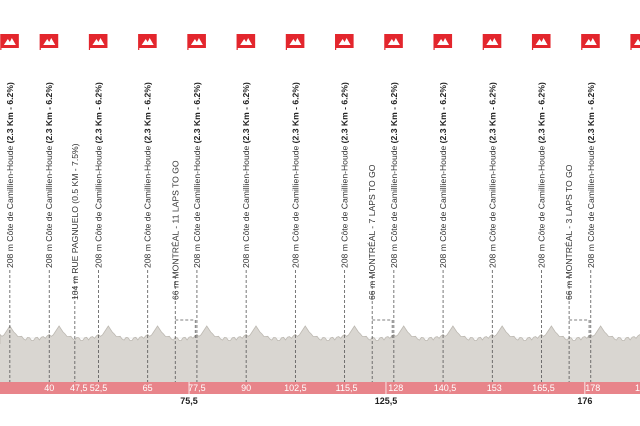 The height and width of the screenshot is (426, 640). I want to click on marker-name: 104 m RUE PAGNUELO (0.5 KM - 7.5%), so click(75, 221).